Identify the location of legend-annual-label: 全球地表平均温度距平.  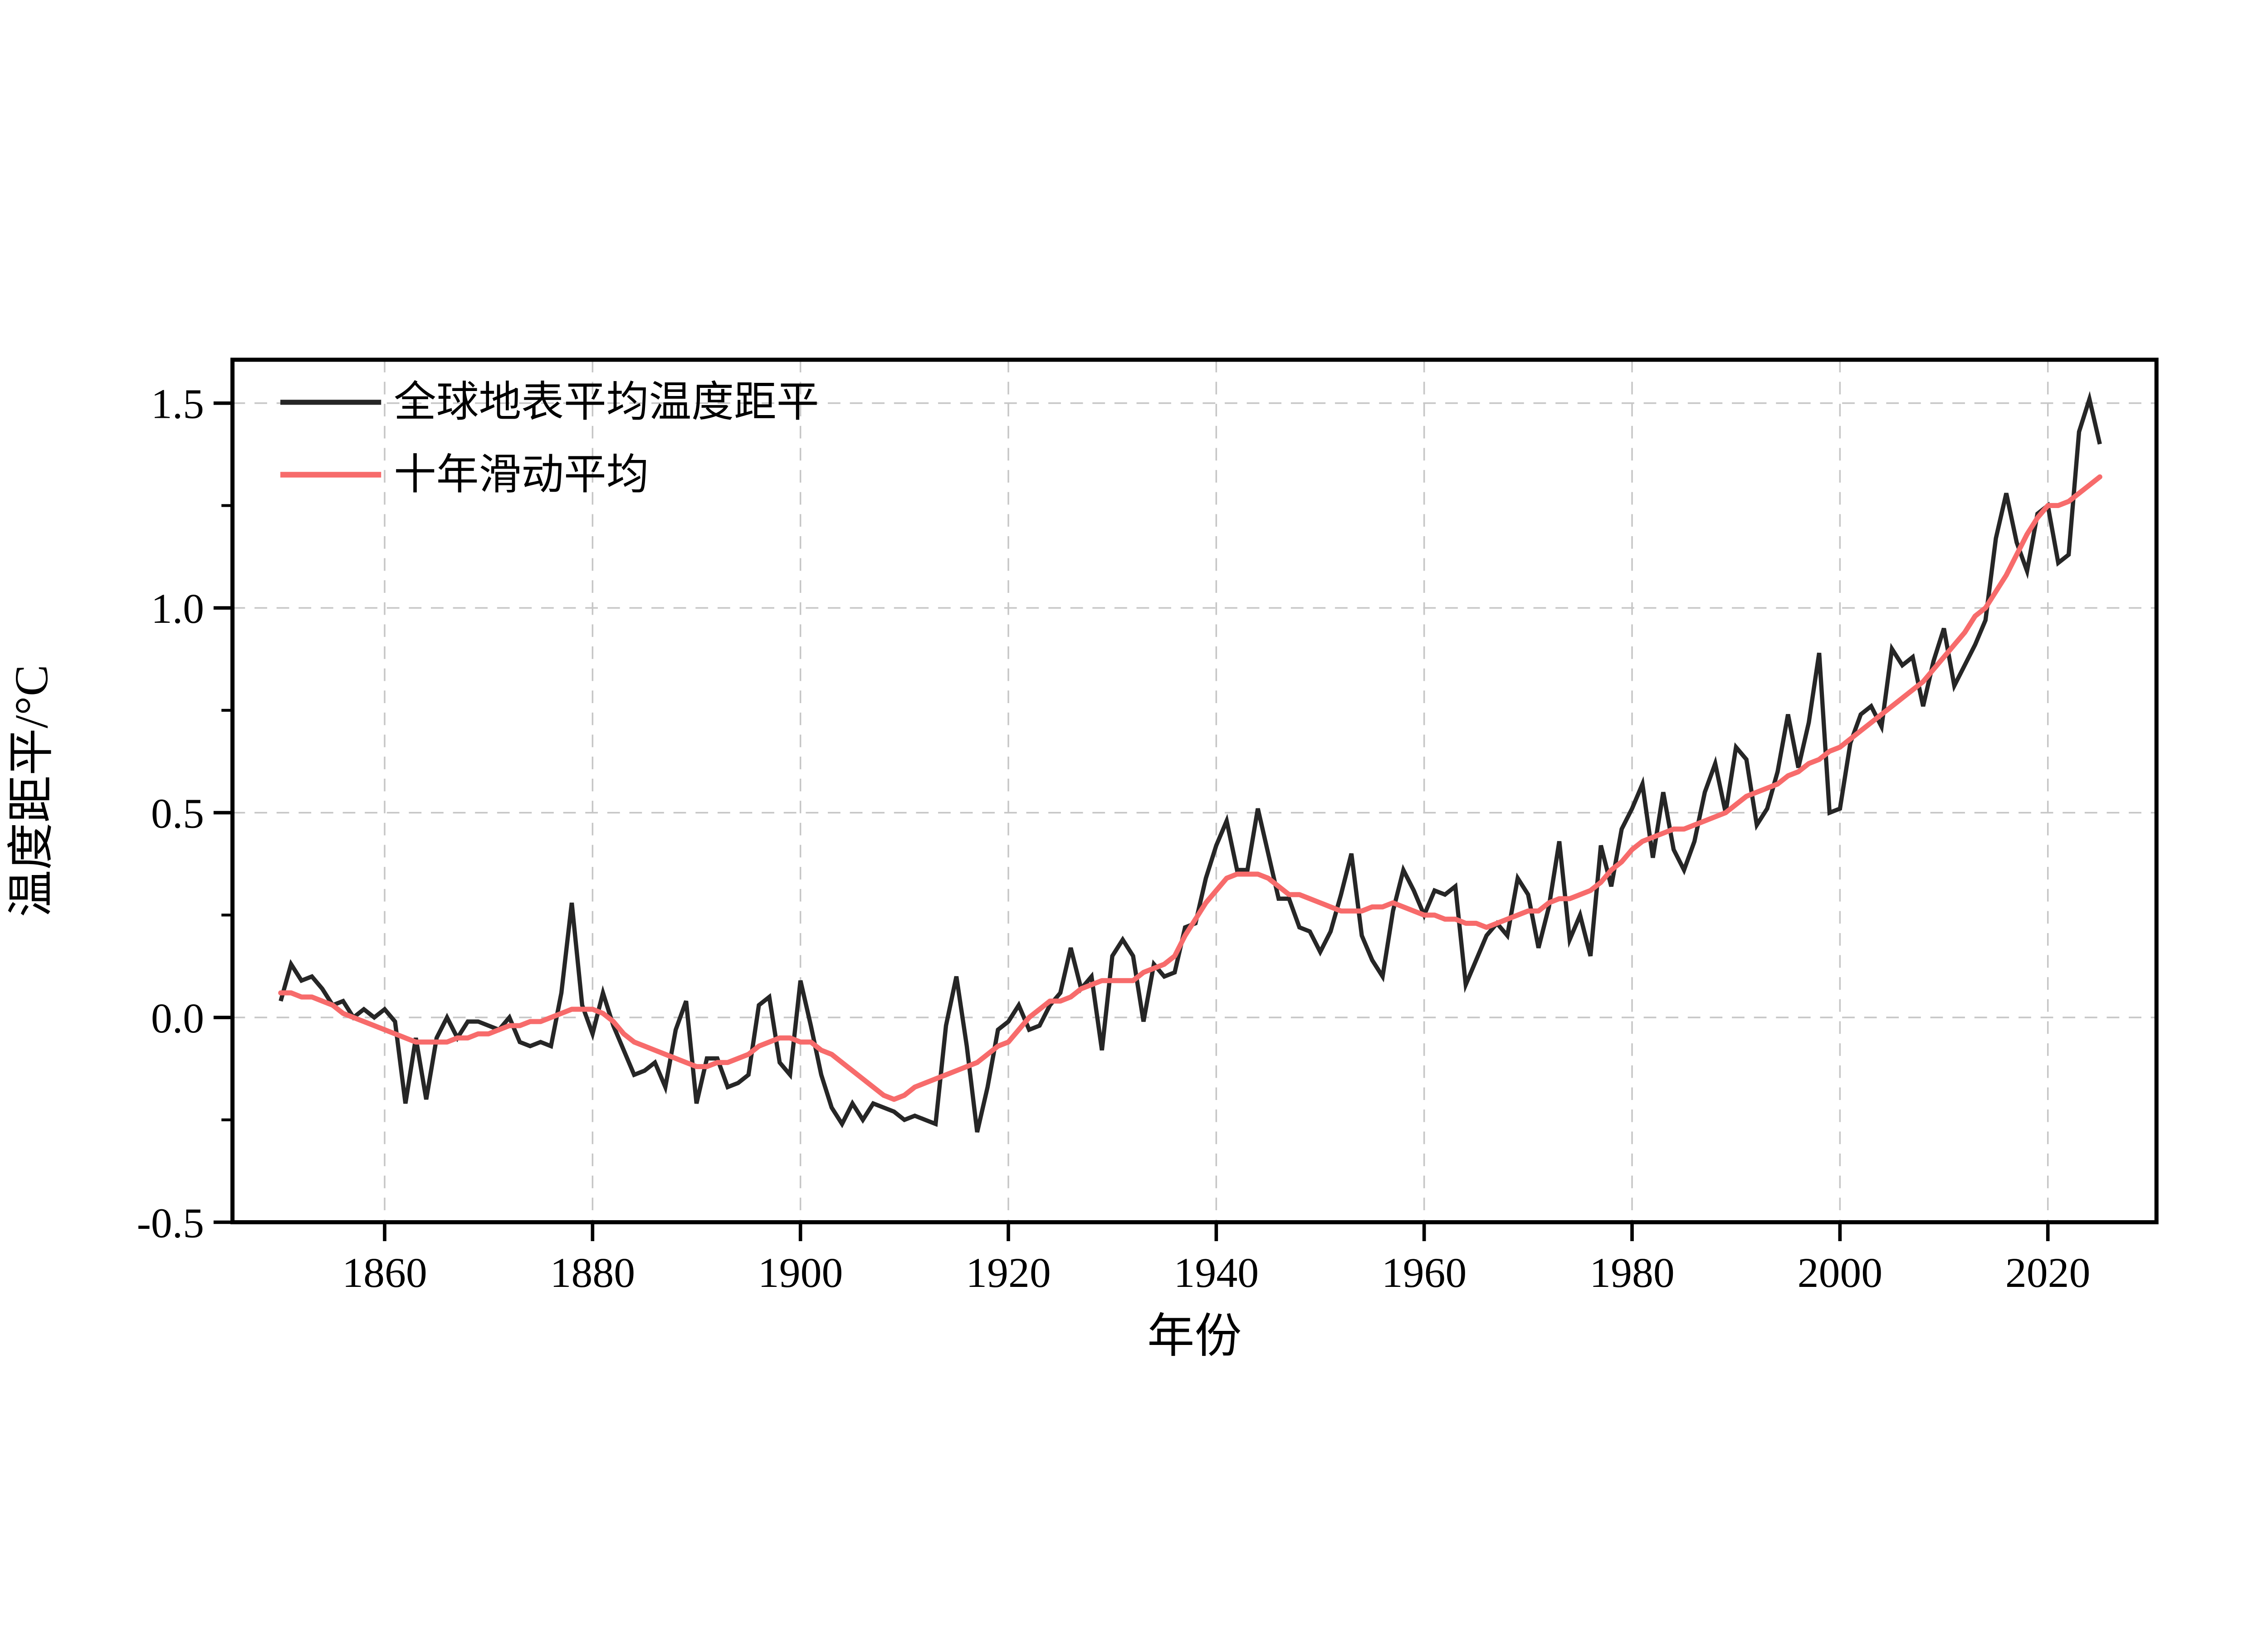
(606, 402).